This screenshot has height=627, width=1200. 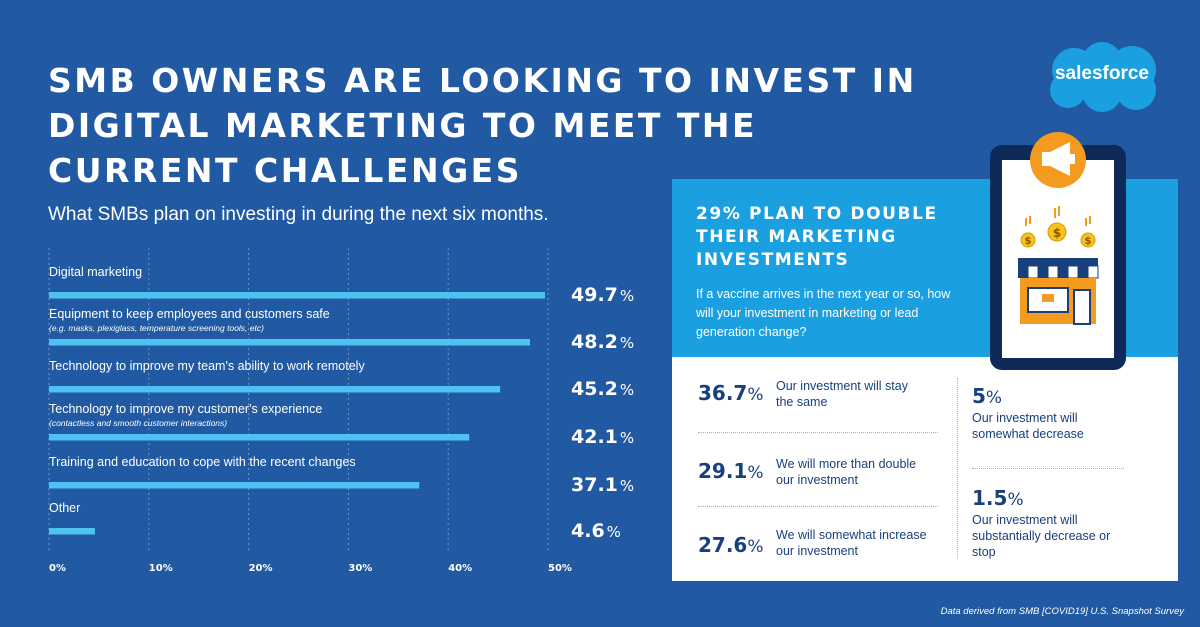 What do you see at coordinates (482, 80) in the screenshot?
I see `title-line-1: SMB OWNERS ARE LOOKING TO INVEST IN` at bounding box center [482, 80].